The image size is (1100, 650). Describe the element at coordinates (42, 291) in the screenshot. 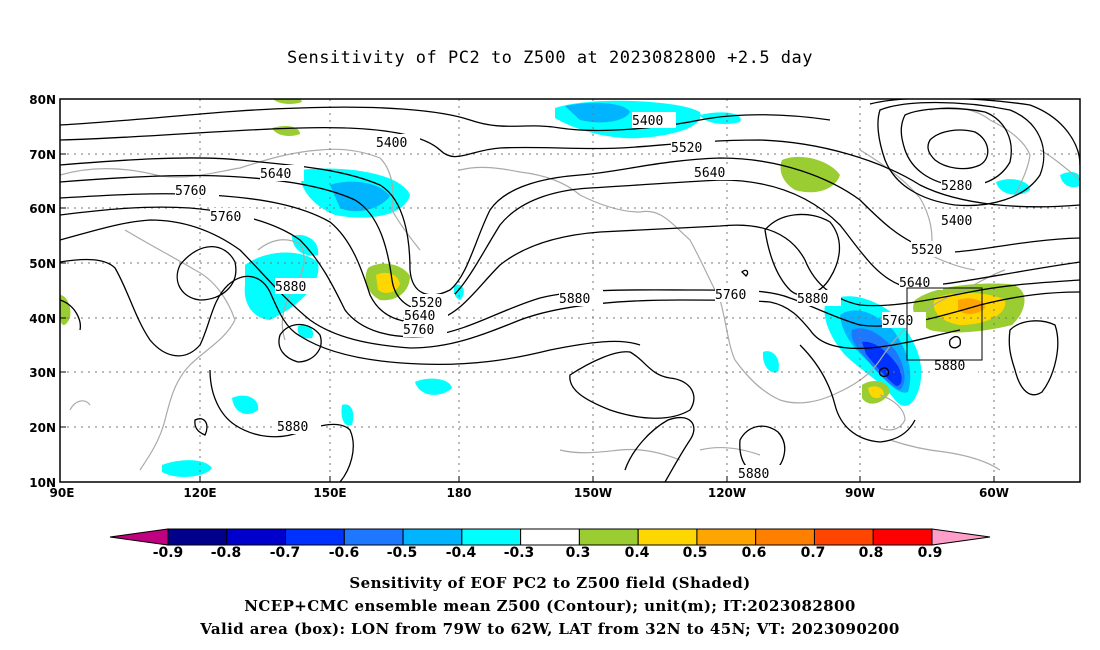

I see `latitude-labels: 80N 70N 60N 50N 40N 30N 20N 10N` at that location.